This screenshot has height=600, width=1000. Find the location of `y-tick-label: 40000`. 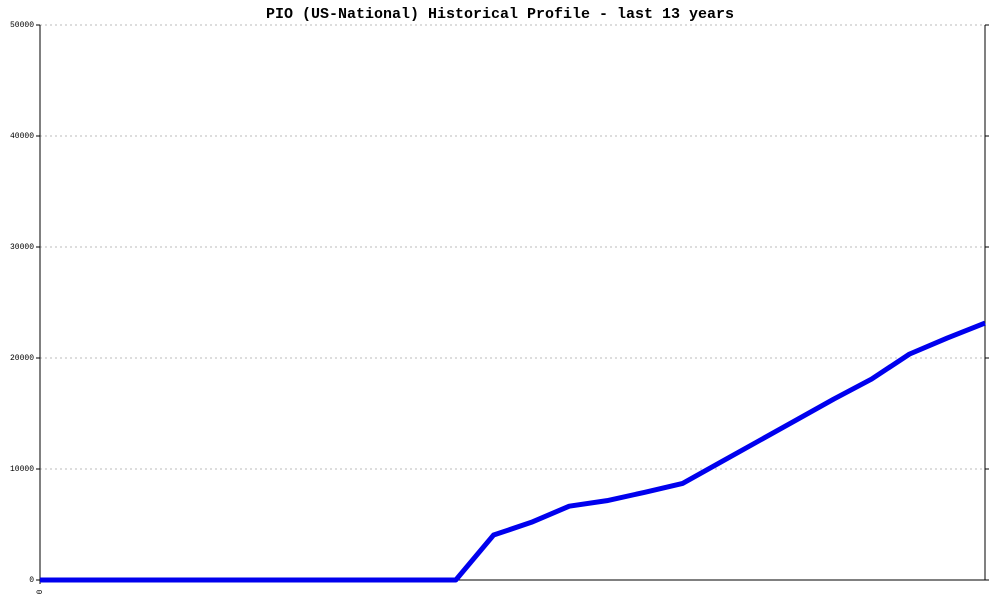

y-tick-label: 40000 is located at coordinates (22, 136).